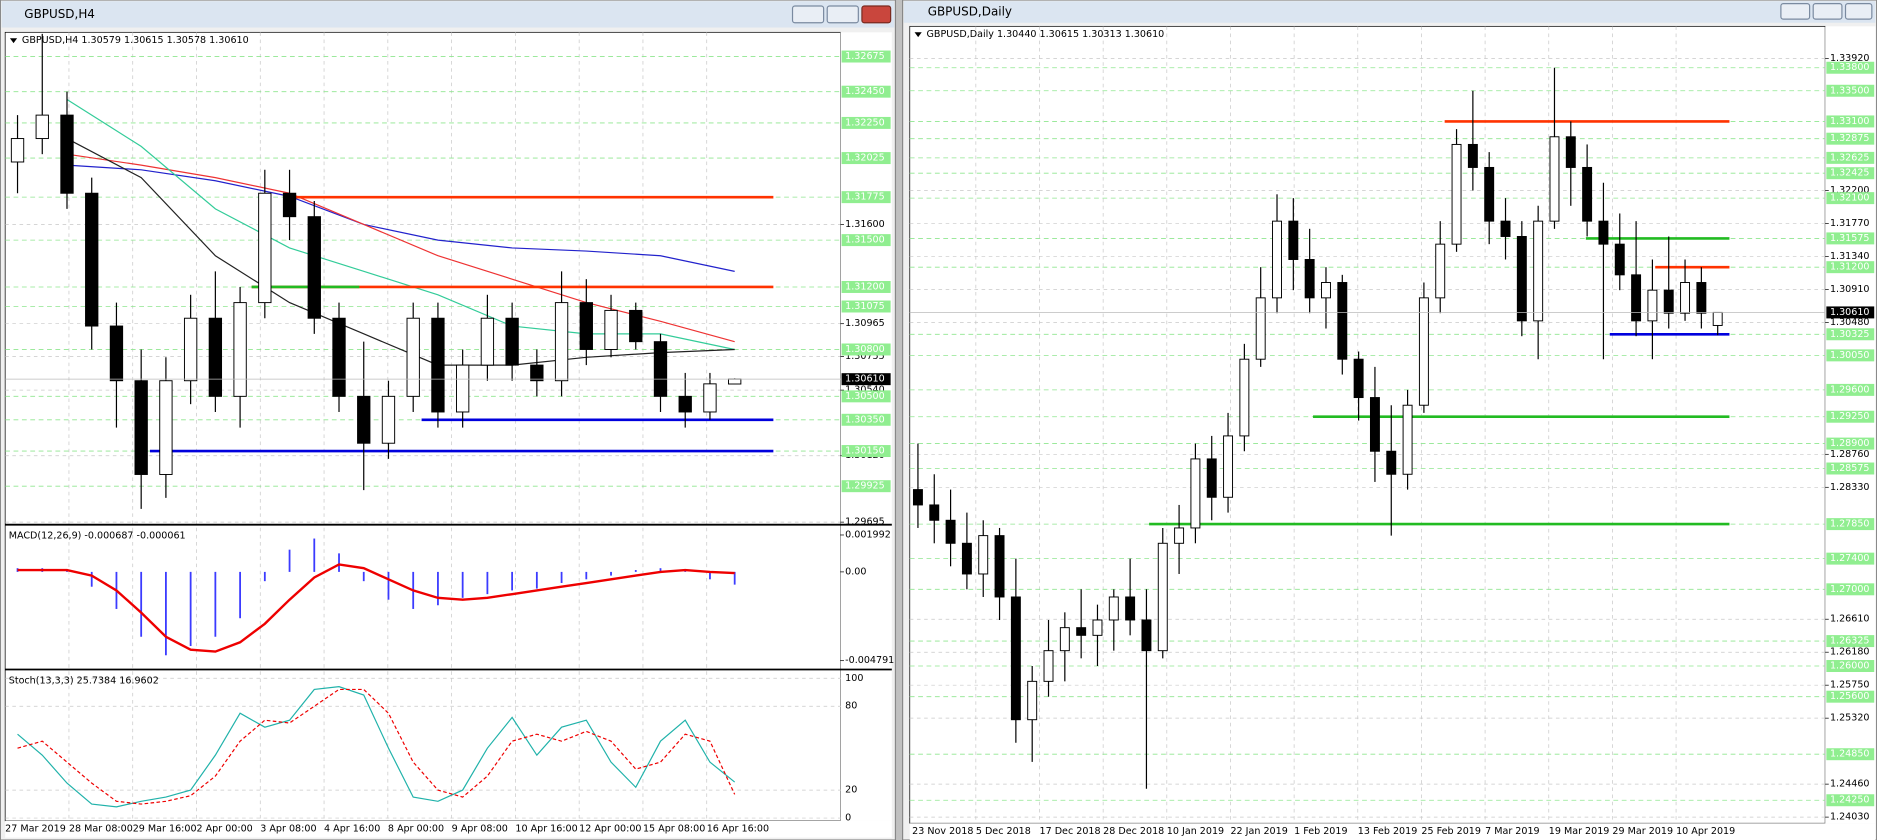 The height and width of the screenshot is (840, 1877). I want to click on time-label: 17 Dec 2018, so click(1069, 831).